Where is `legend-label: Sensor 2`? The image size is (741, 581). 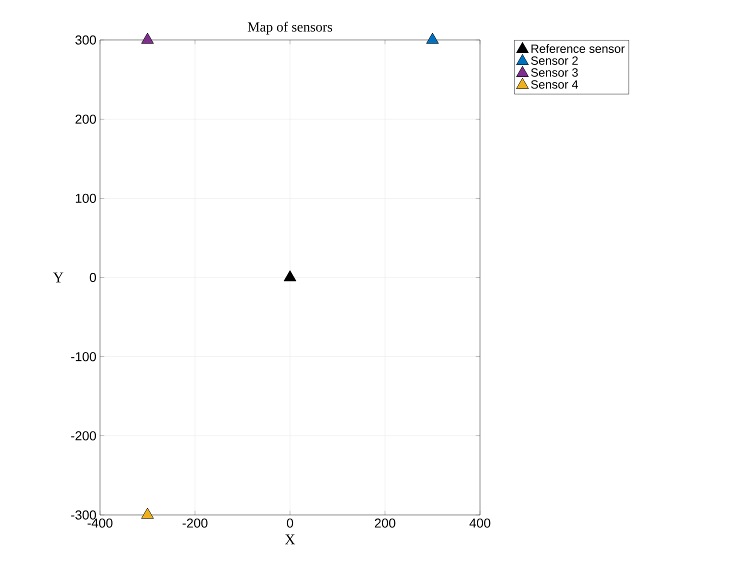 legend-label: Sensor 2 is located at coordinates (554, 60).